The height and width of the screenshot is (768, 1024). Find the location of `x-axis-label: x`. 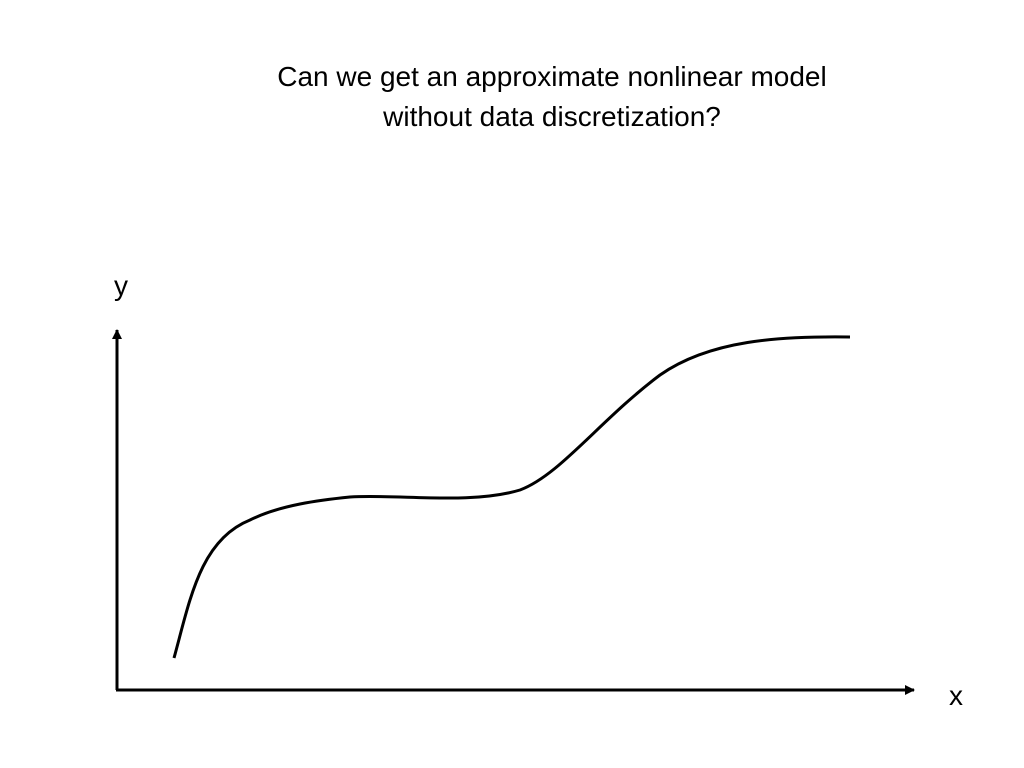

x-axis-label: x is located at coordinates (956, 695).